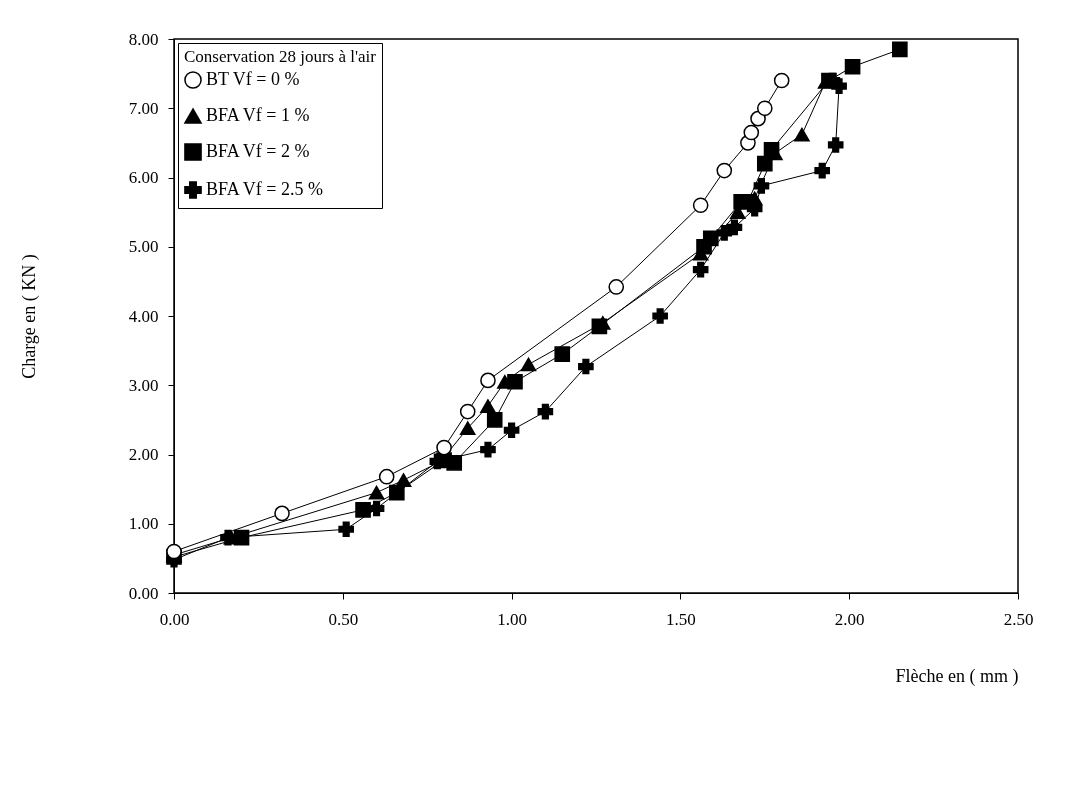 The image size is (1087, 790). I want to click on y-tick-label: 8.00, so click(143, 39).